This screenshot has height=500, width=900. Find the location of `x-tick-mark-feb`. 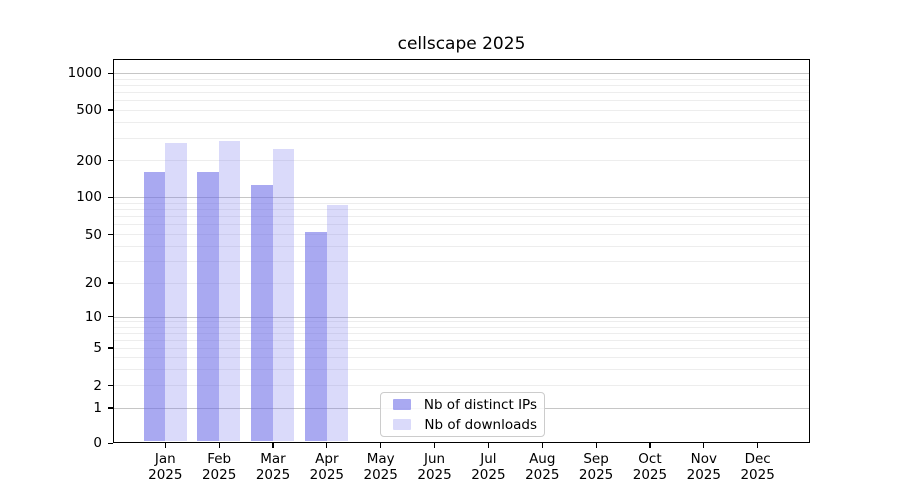

x-tick-mark-feb is located at coordinates (219, 445).